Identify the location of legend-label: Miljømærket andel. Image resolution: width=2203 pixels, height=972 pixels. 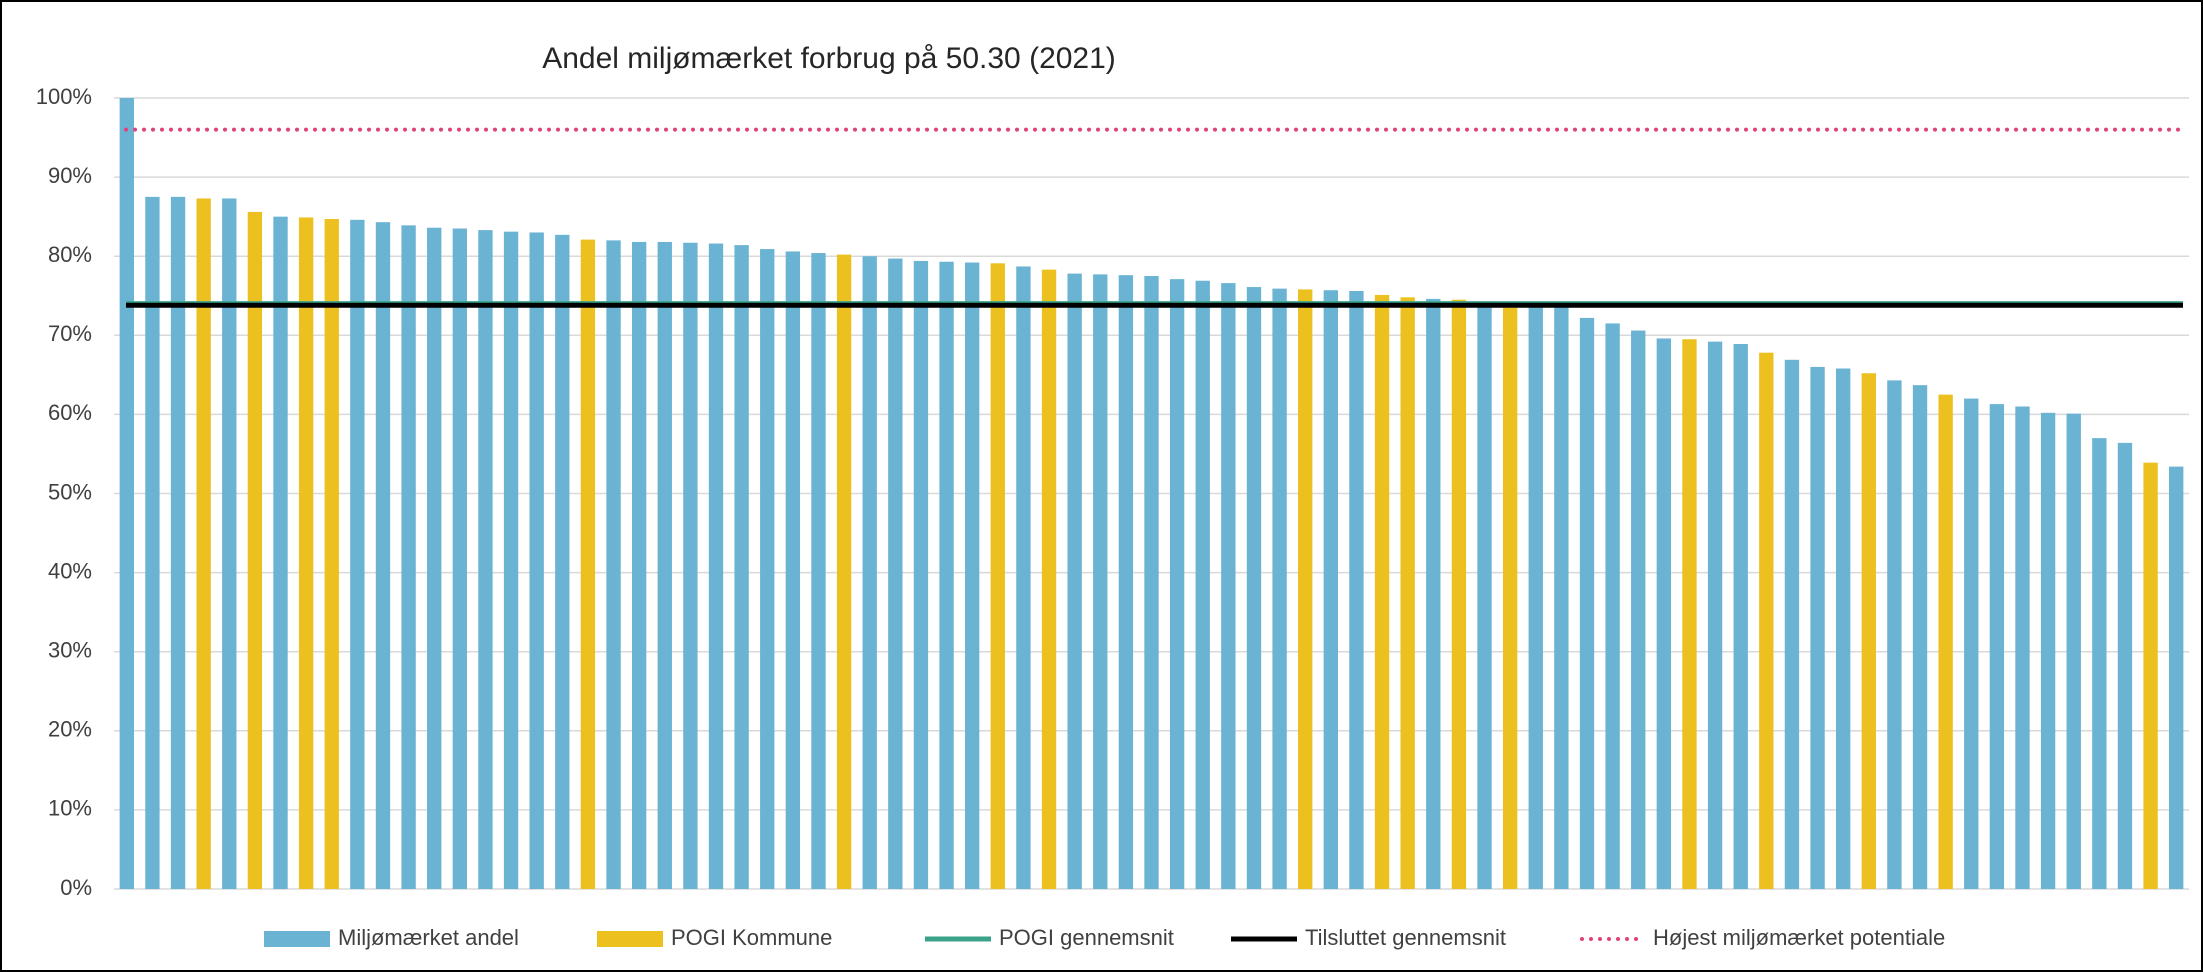
(428, 937).